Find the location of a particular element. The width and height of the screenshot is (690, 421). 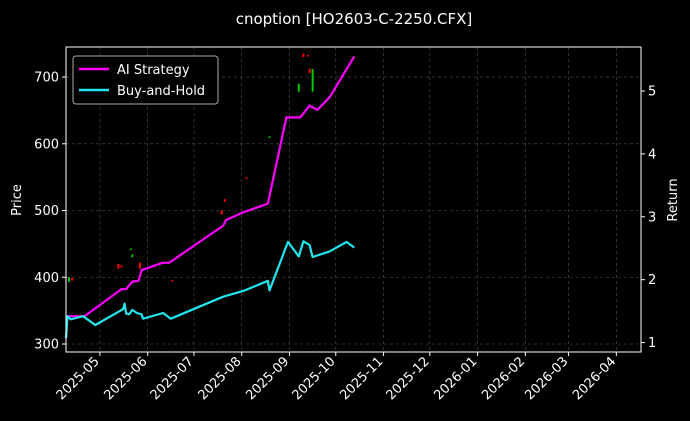

y-axis-left: 300 400 500 600 700 is located at coordinates (50, 211).